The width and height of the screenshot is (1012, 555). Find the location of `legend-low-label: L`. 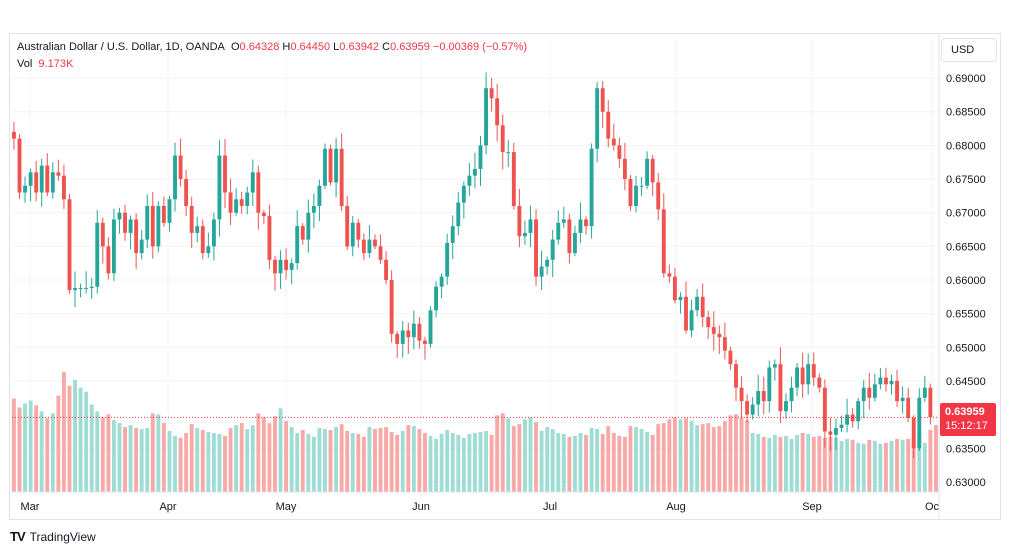

legend-low-label: L is located at coordinates (336, 47).